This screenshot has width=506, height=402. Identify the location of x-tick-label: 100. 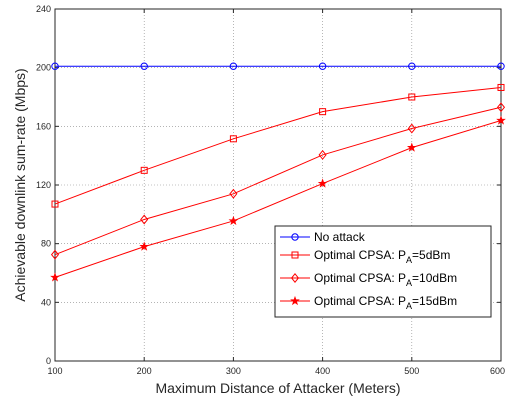
(54, 371).